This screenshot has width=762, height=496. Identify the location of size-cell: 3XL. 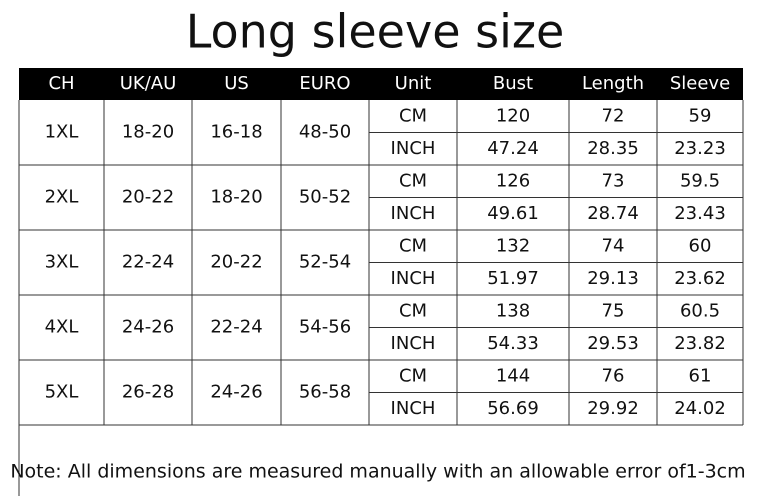
(62, 262).